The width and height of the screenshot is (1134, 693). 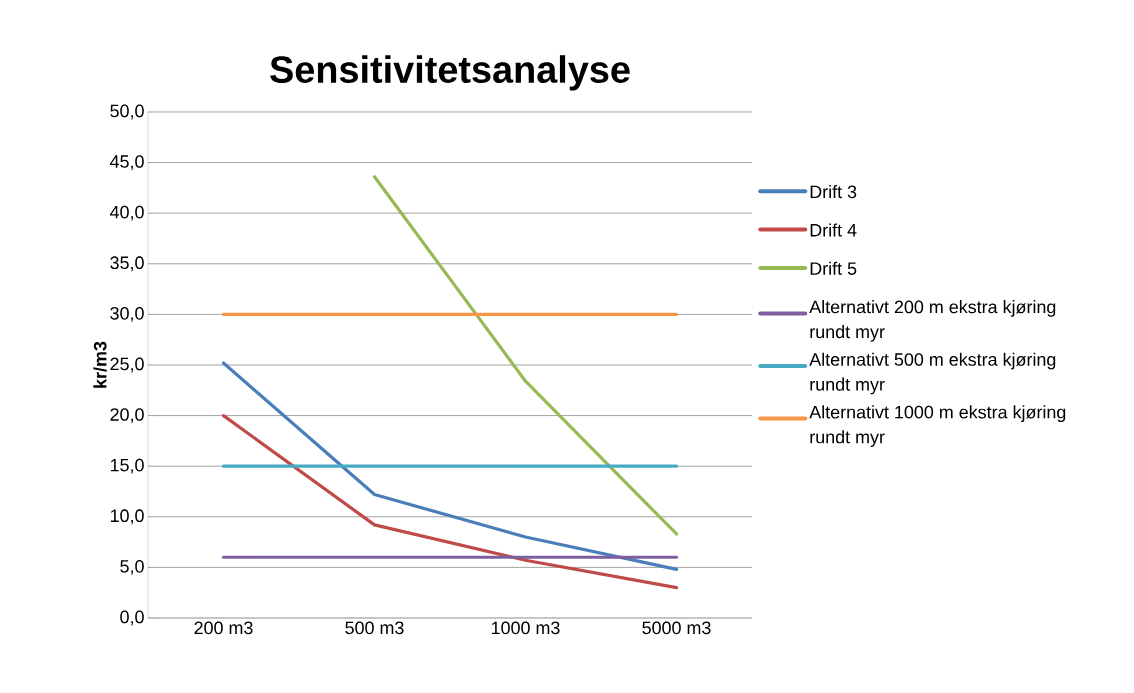 What do you see at coordinates (833, 268) in the screenshot?
I see `legend-label: Drift 5` at bounding box center [833, 268].